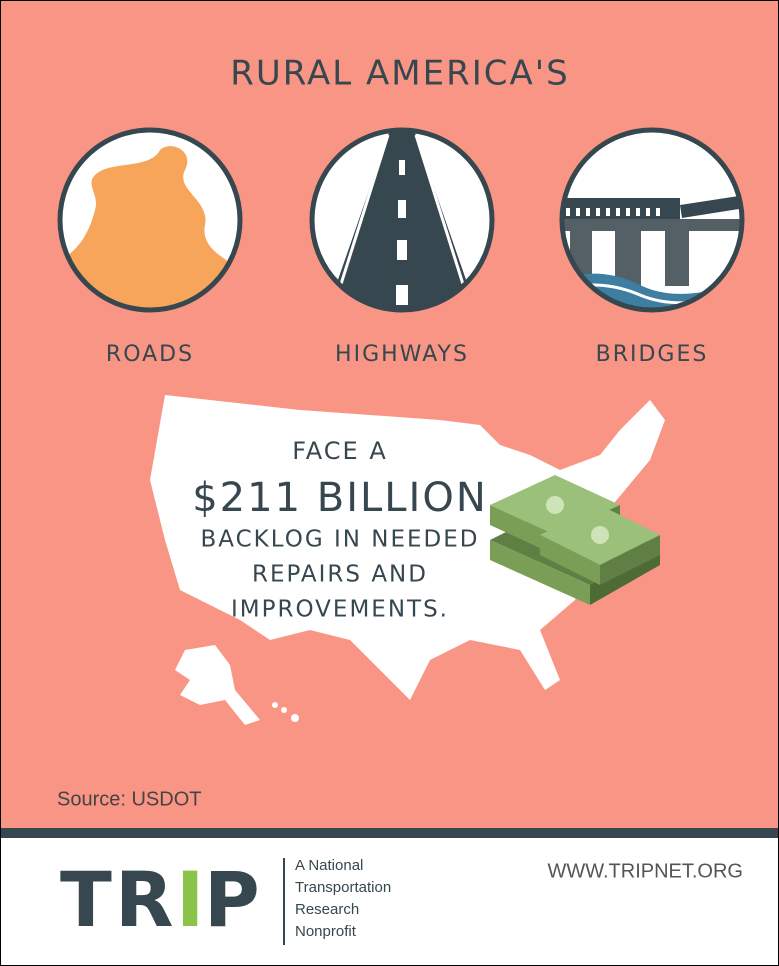 The image size is (779, 966). I want to click on tagline: Nonprofit, so click(326, 931).